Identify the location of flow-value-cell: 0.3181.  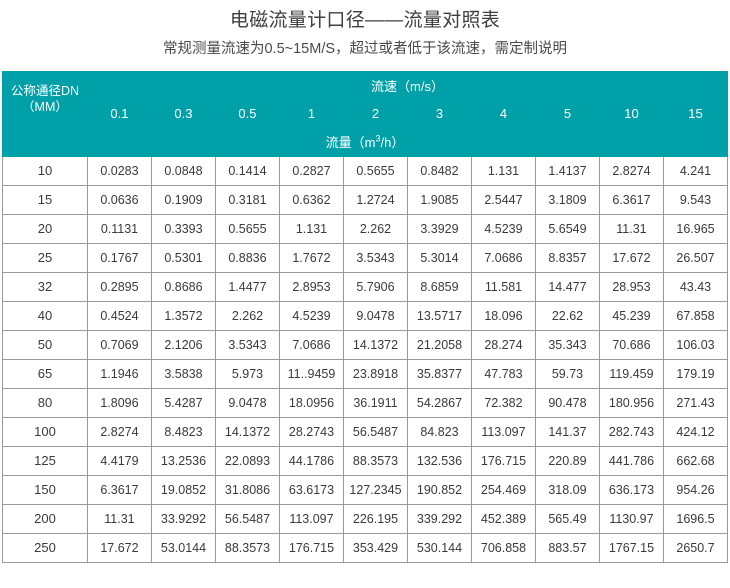
(247, 199).